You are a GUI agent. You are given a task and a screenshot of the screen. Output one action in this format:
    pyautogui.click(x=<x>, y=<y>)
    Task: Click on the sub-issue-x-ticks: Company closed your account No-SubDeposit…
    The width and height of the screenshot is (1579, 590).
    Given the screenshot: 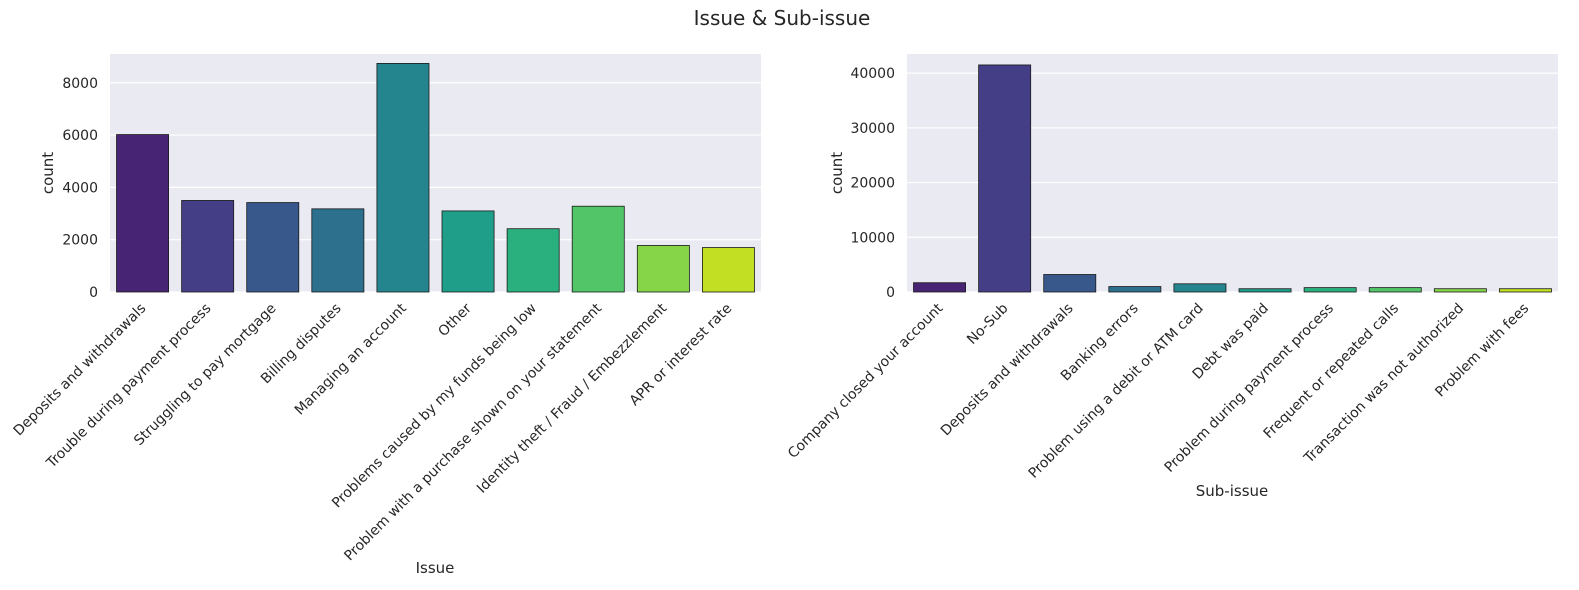 What is the action you would take?
    pyautogui.click(x=1158, y=391)
    